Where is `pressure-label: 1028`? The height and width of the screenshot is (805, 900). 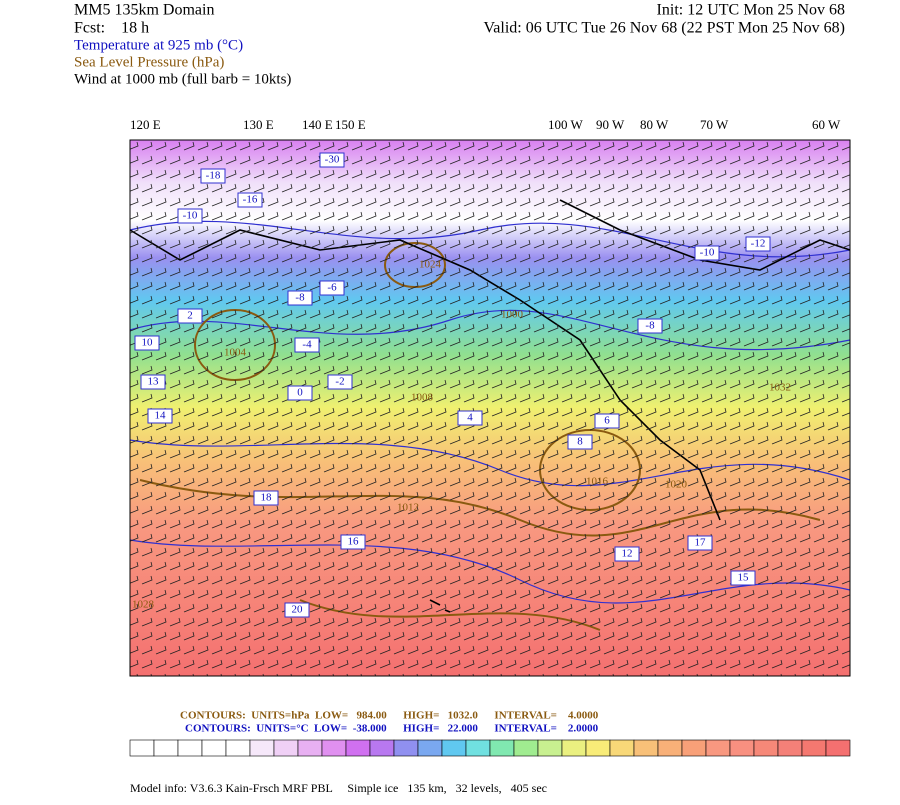 pressure-label: 1028 is located at coordinates (143, 605).